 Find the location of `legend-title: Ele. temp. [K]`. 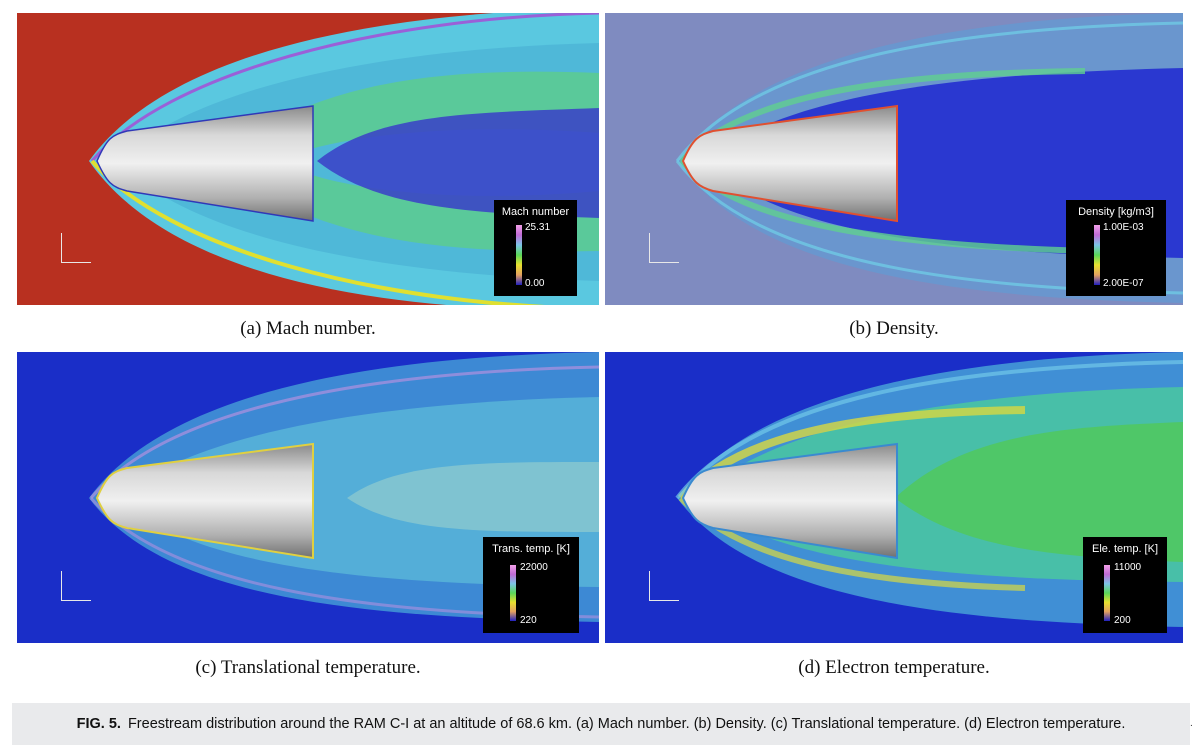

legend-title: Ele. temp. [K] is located at coordinates (1125, 549).